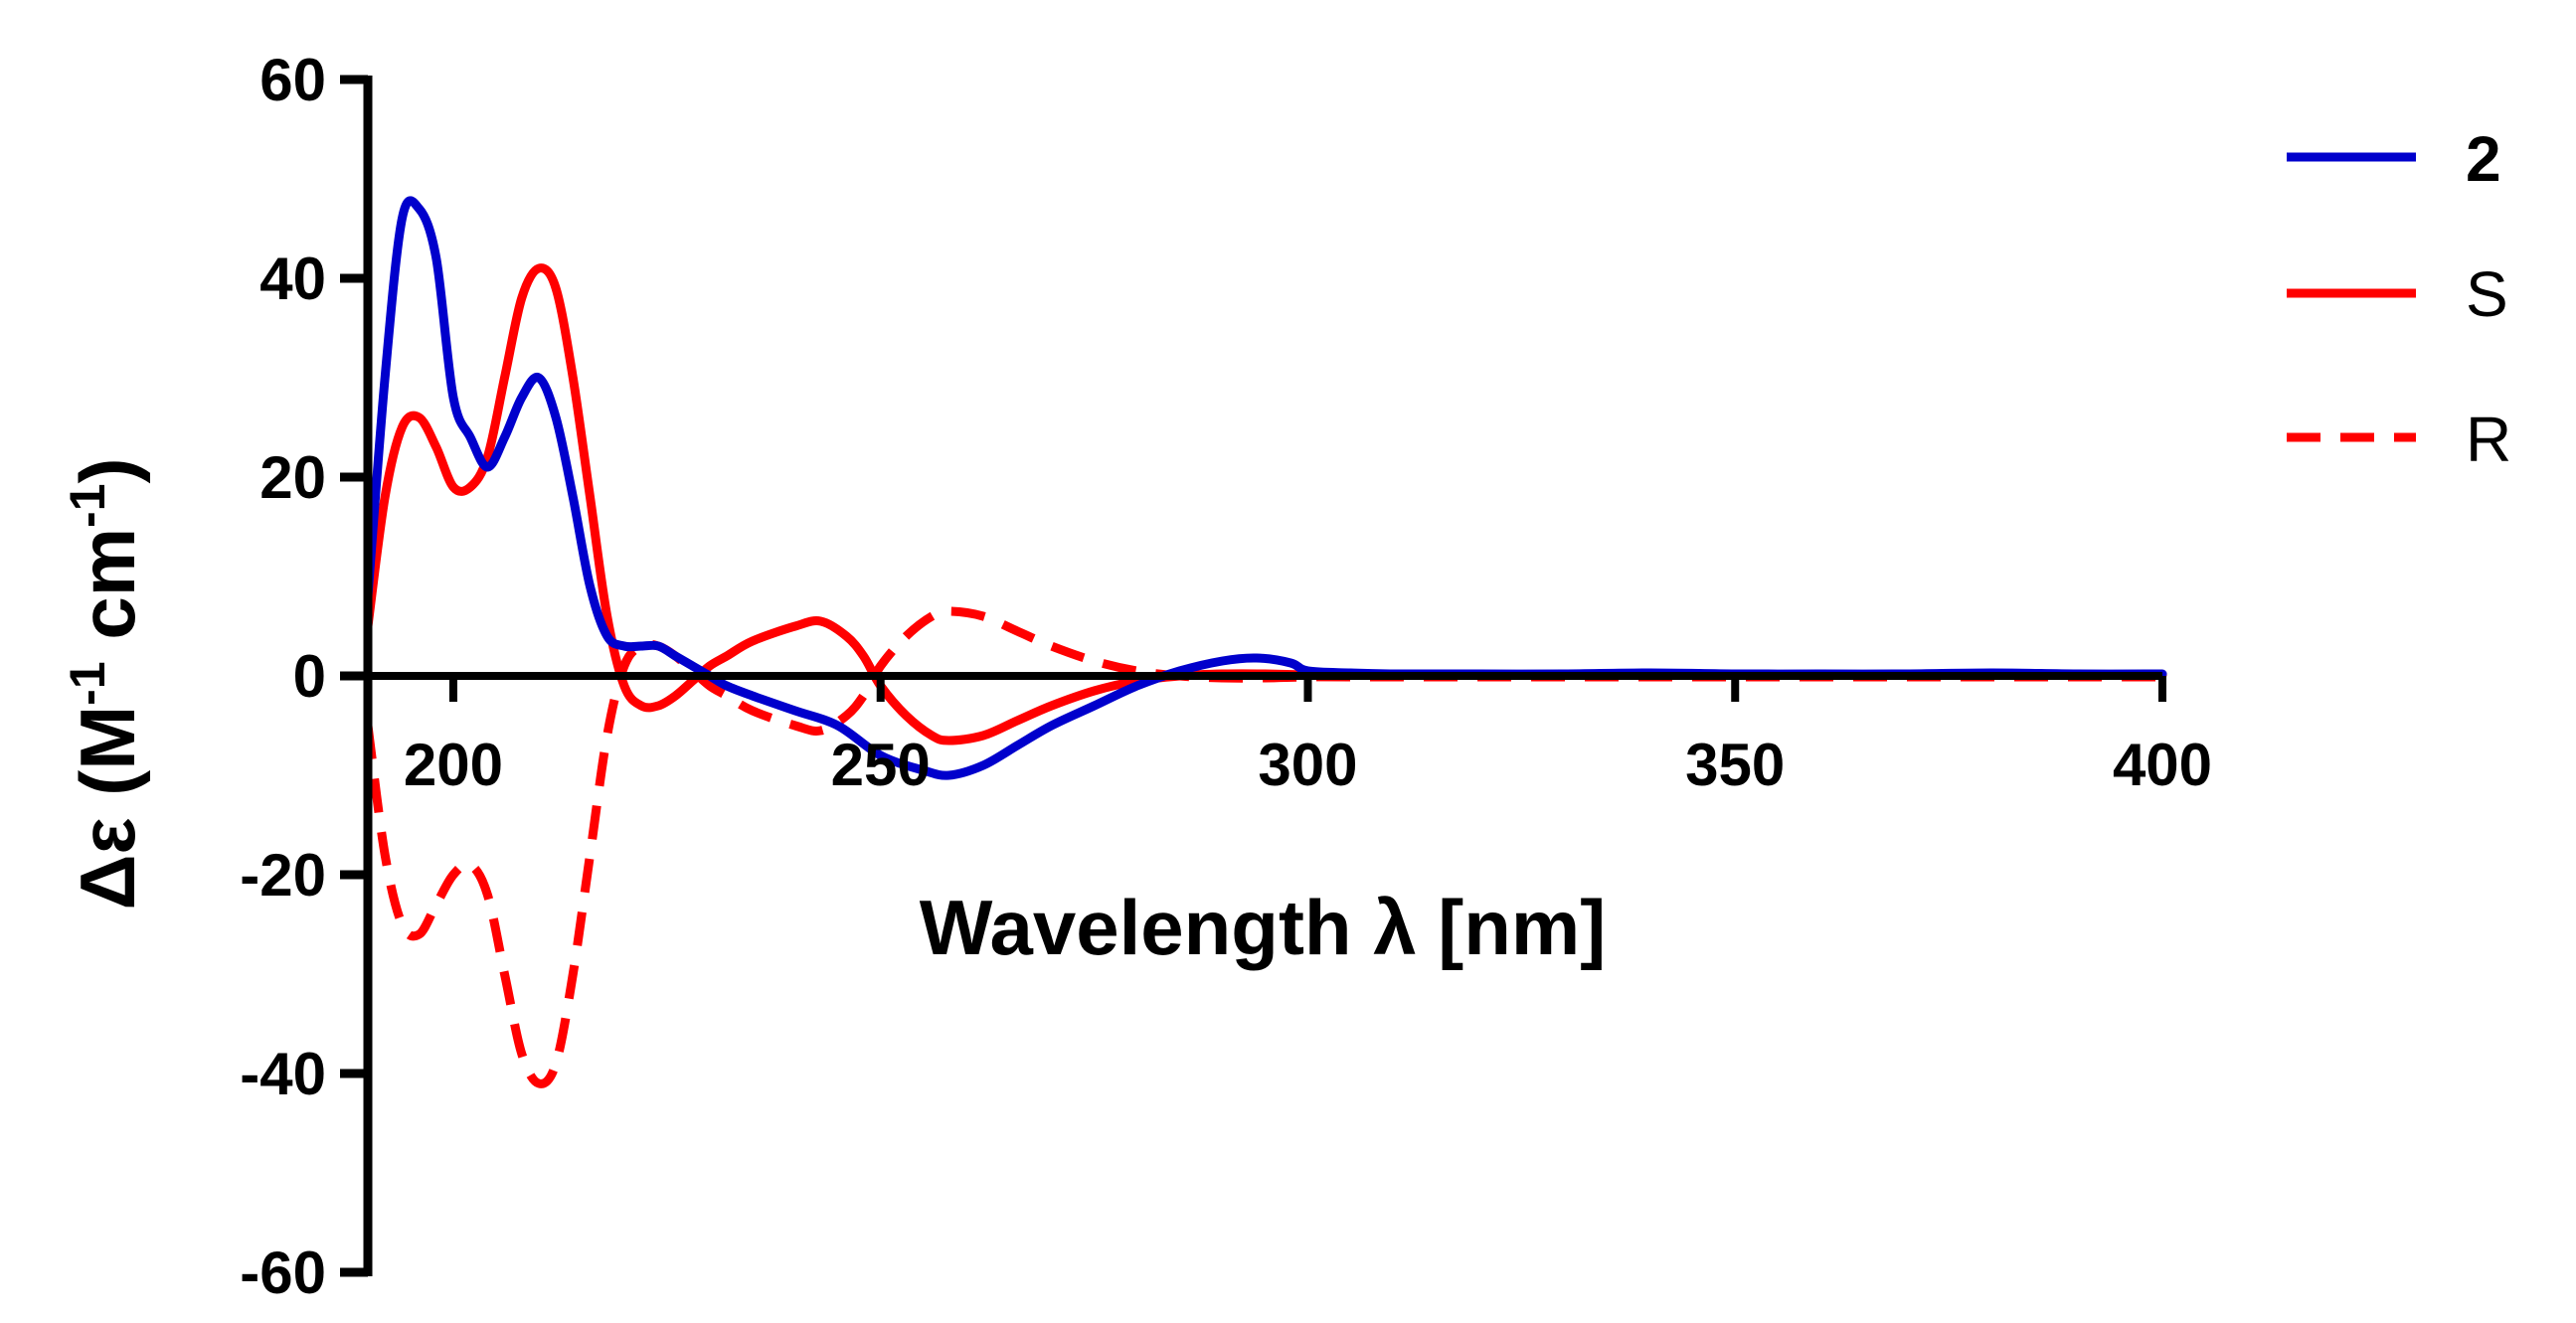 The height and width of the screenshot is (1323, 2576). Describe the element at coordinates (2487, 294) in the screenshot. I see `legend-label-s: S` at that location.